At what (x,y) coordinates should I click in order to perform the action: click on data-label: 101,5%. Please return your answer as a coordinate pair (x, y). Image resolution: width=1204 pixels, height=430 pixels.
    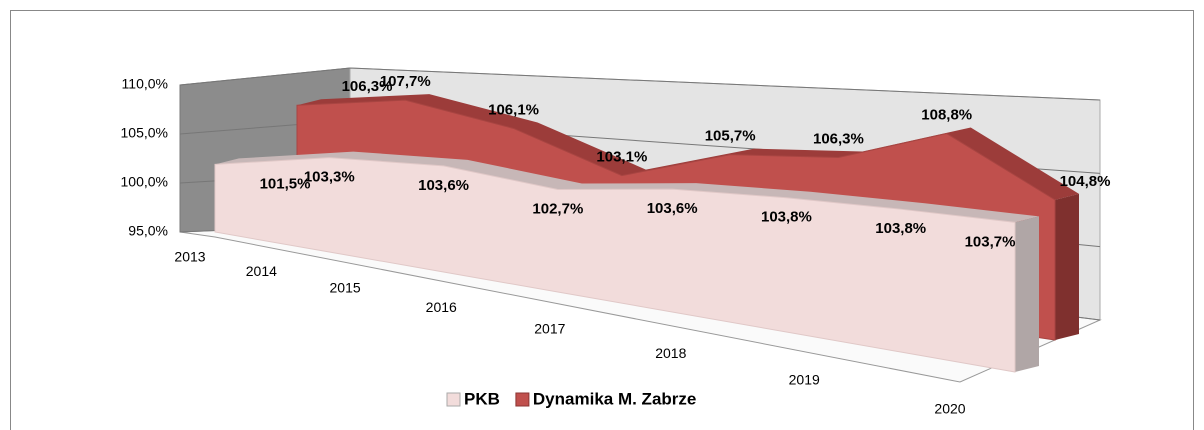
    Looking at the image, I should click on (285, 183).